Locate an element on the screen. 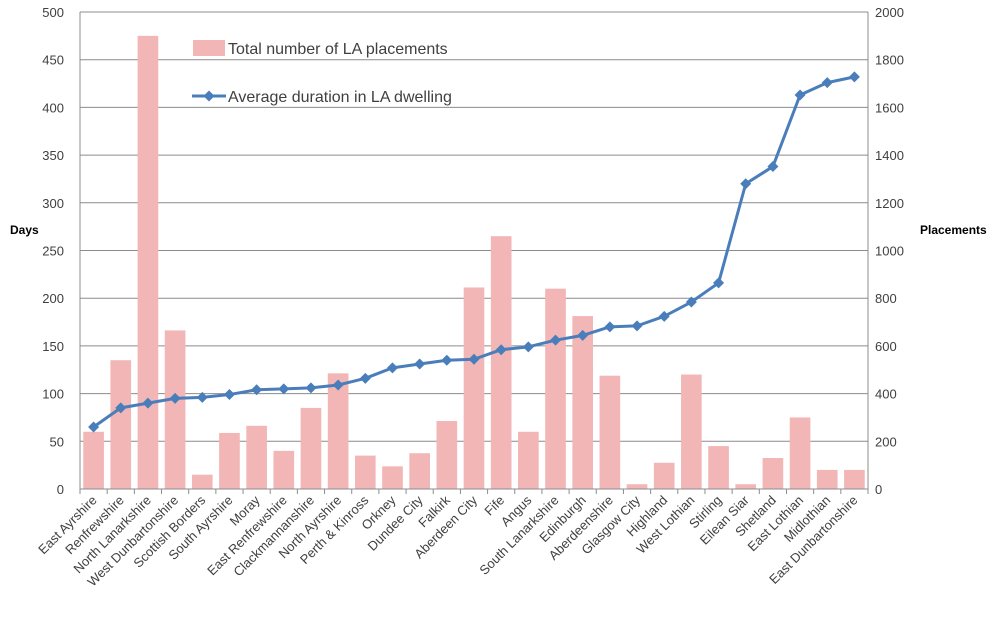  right-tick-label: 200 is located at coordinates (886, 441).